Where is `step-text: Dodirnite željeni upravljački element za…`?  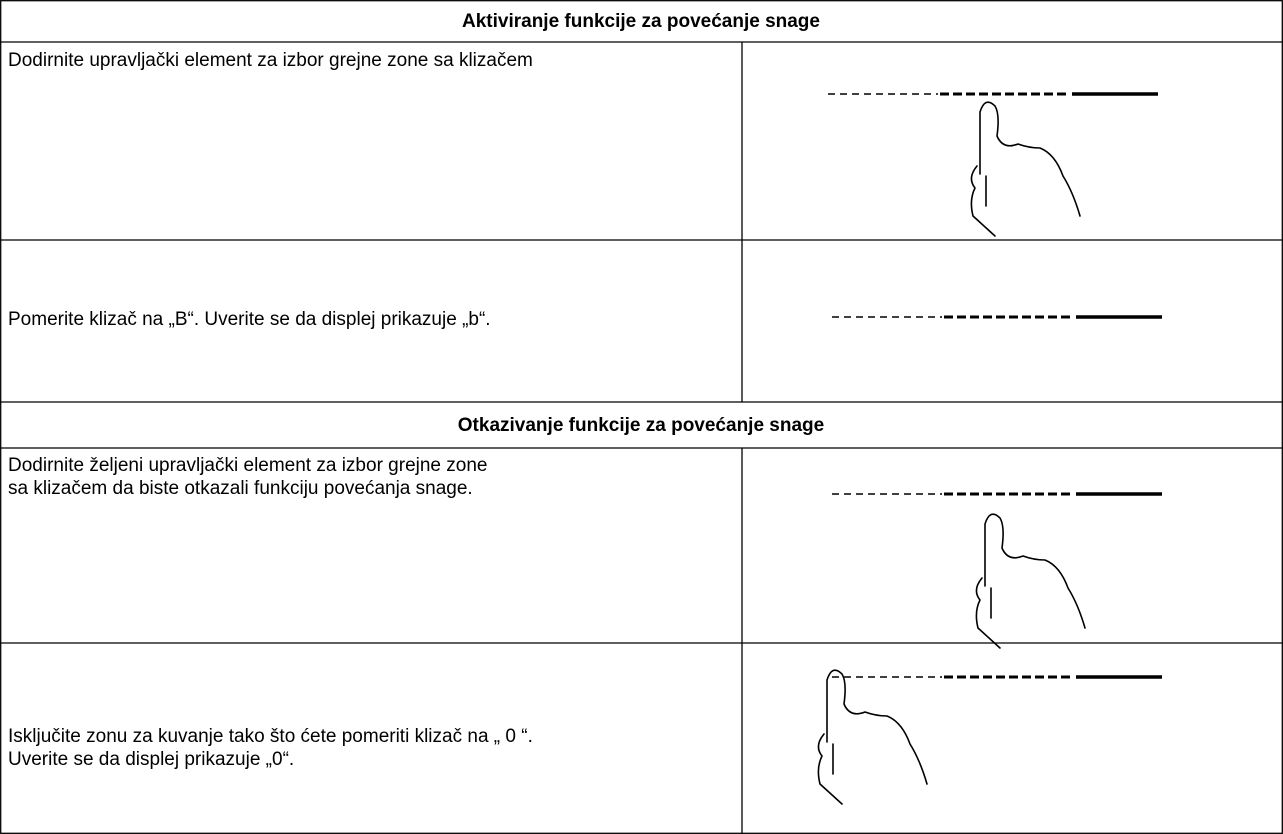
step-text: Dodirnite željeni upravljački element za… is located at coordinates (247, 465).